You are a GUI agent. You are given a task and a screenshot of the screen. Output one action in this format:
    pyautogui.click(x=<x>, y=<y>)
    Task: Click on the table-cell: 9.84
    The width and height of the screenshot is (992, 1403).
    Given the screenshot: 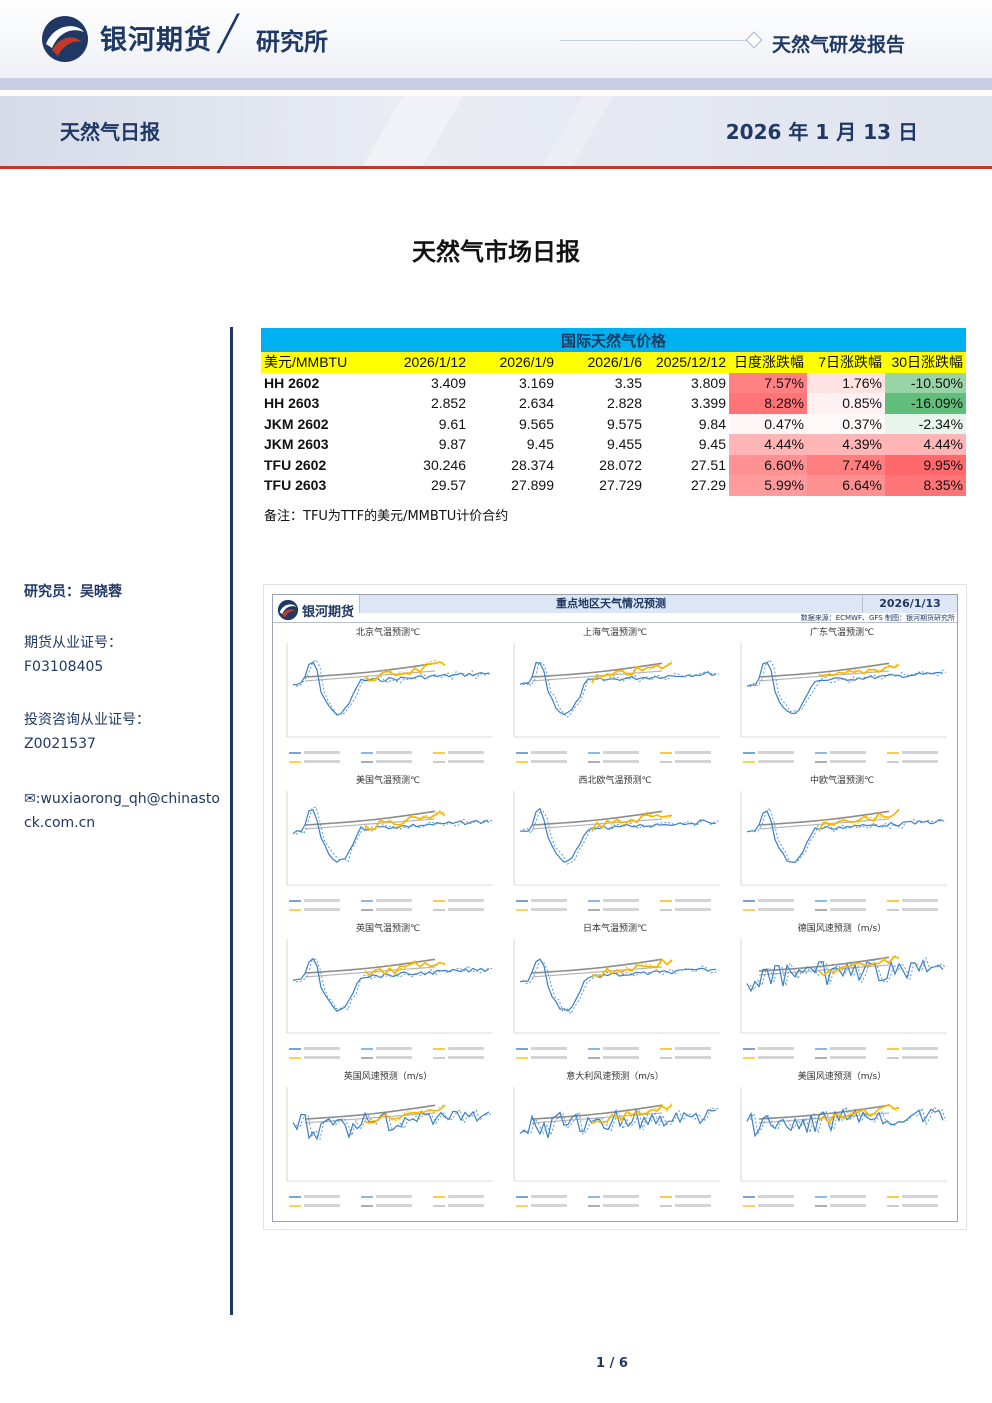 What is the action you would take?
    pyautogui.click(x=712, y=423)
    